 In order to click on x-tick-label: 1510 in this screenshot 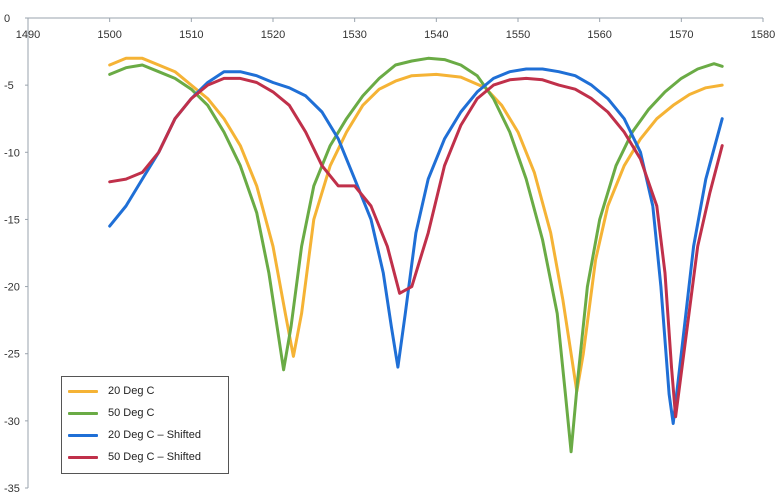, I will do `click(191, 35)`.